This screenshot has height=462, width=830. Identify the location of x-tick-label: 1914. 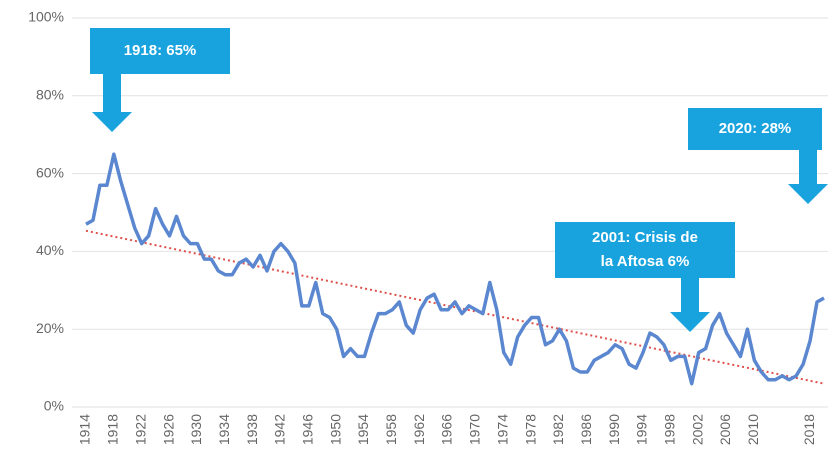
(85, 429).